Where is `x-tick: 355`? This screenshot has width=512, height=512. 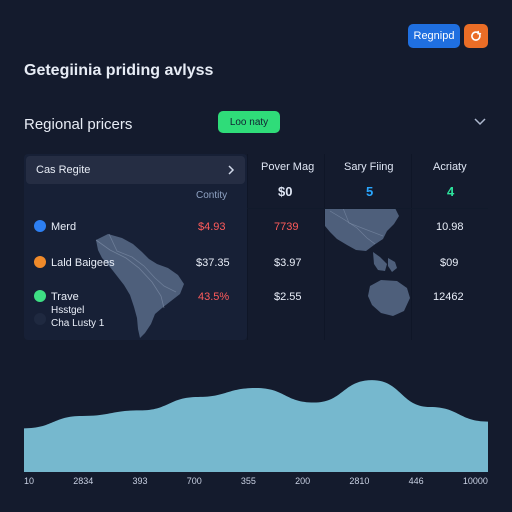 x-tick: 355 is located at coordinates (248, 481).